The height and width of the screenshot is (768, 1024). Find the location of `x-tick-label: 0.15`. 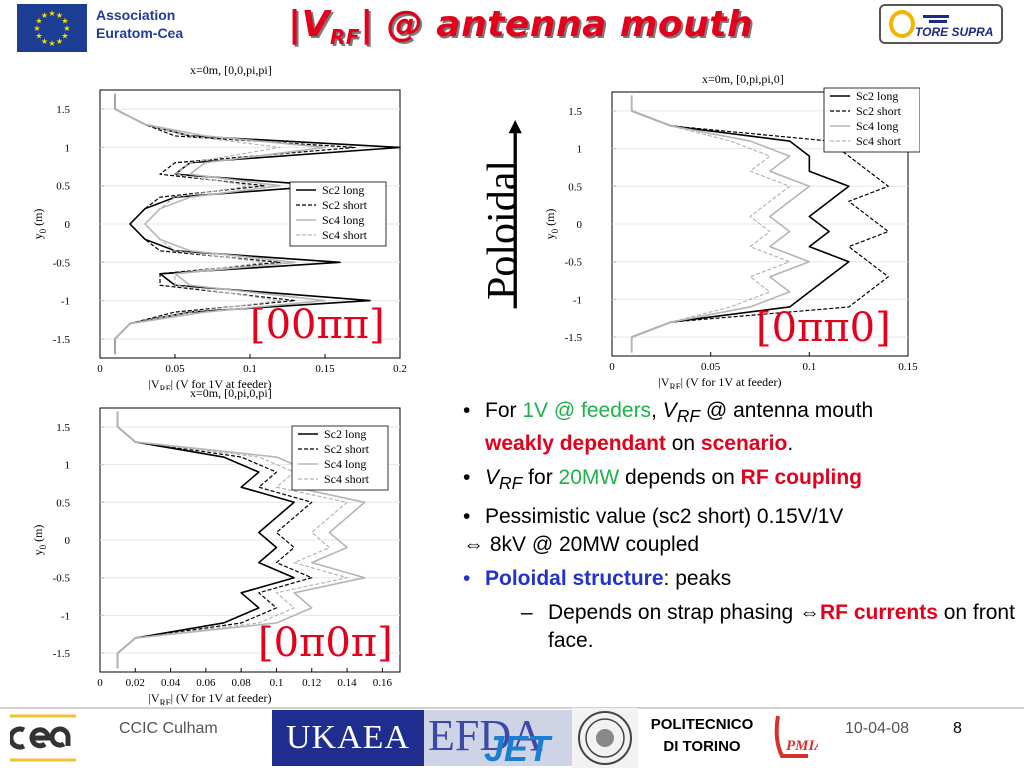

x-tick-label: 0.15 is located at coordinates (325, 369).